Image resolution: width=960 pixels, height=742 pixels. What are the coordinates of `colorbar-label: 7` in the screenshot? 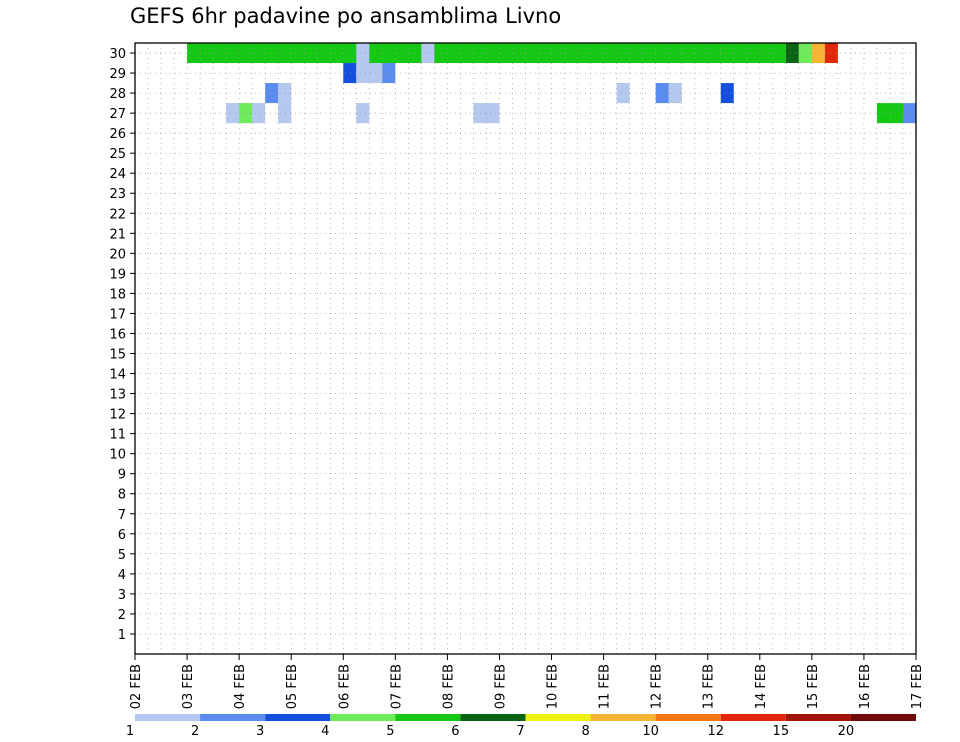 It's located at (520, 731).